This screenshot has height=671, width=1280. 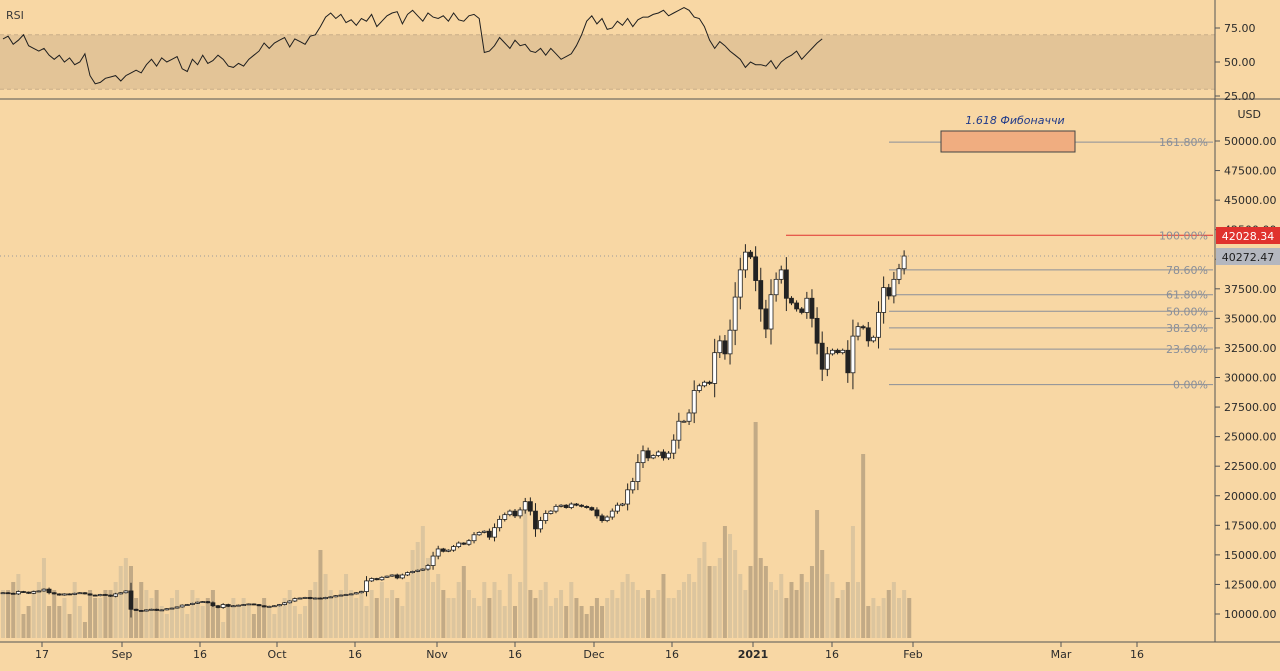 I want to click on price-tick-label: 45000.00, so click(x=1250, y=200).